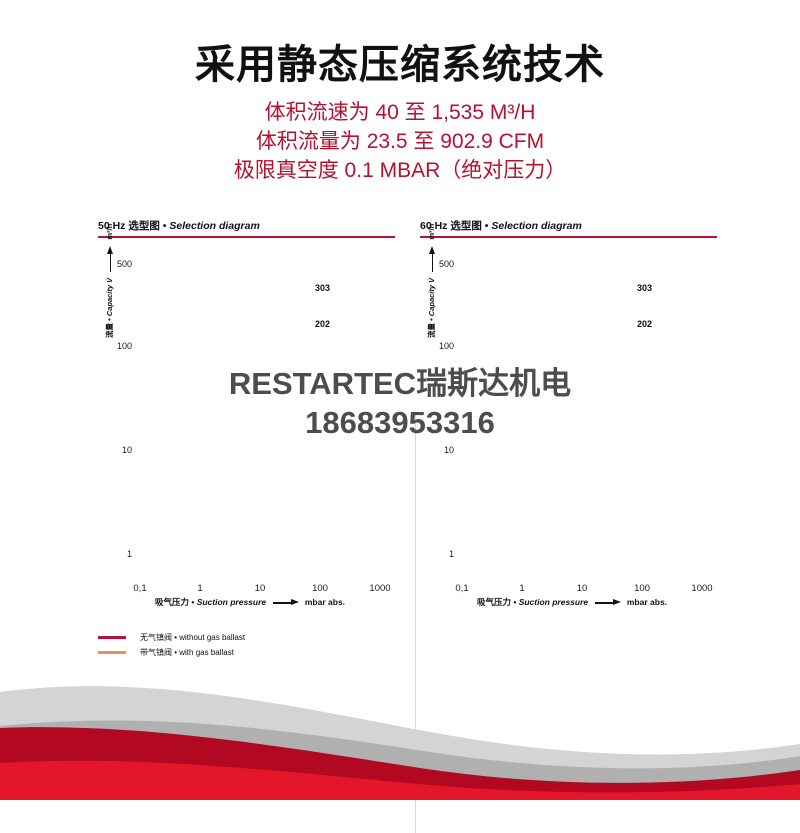 The width and height of the screenshot is (800, 833). What do you see at coordinates (325, 602) in the screenshot?
I see `x-unit: mbar abs.` at bounding box center [325, 602].